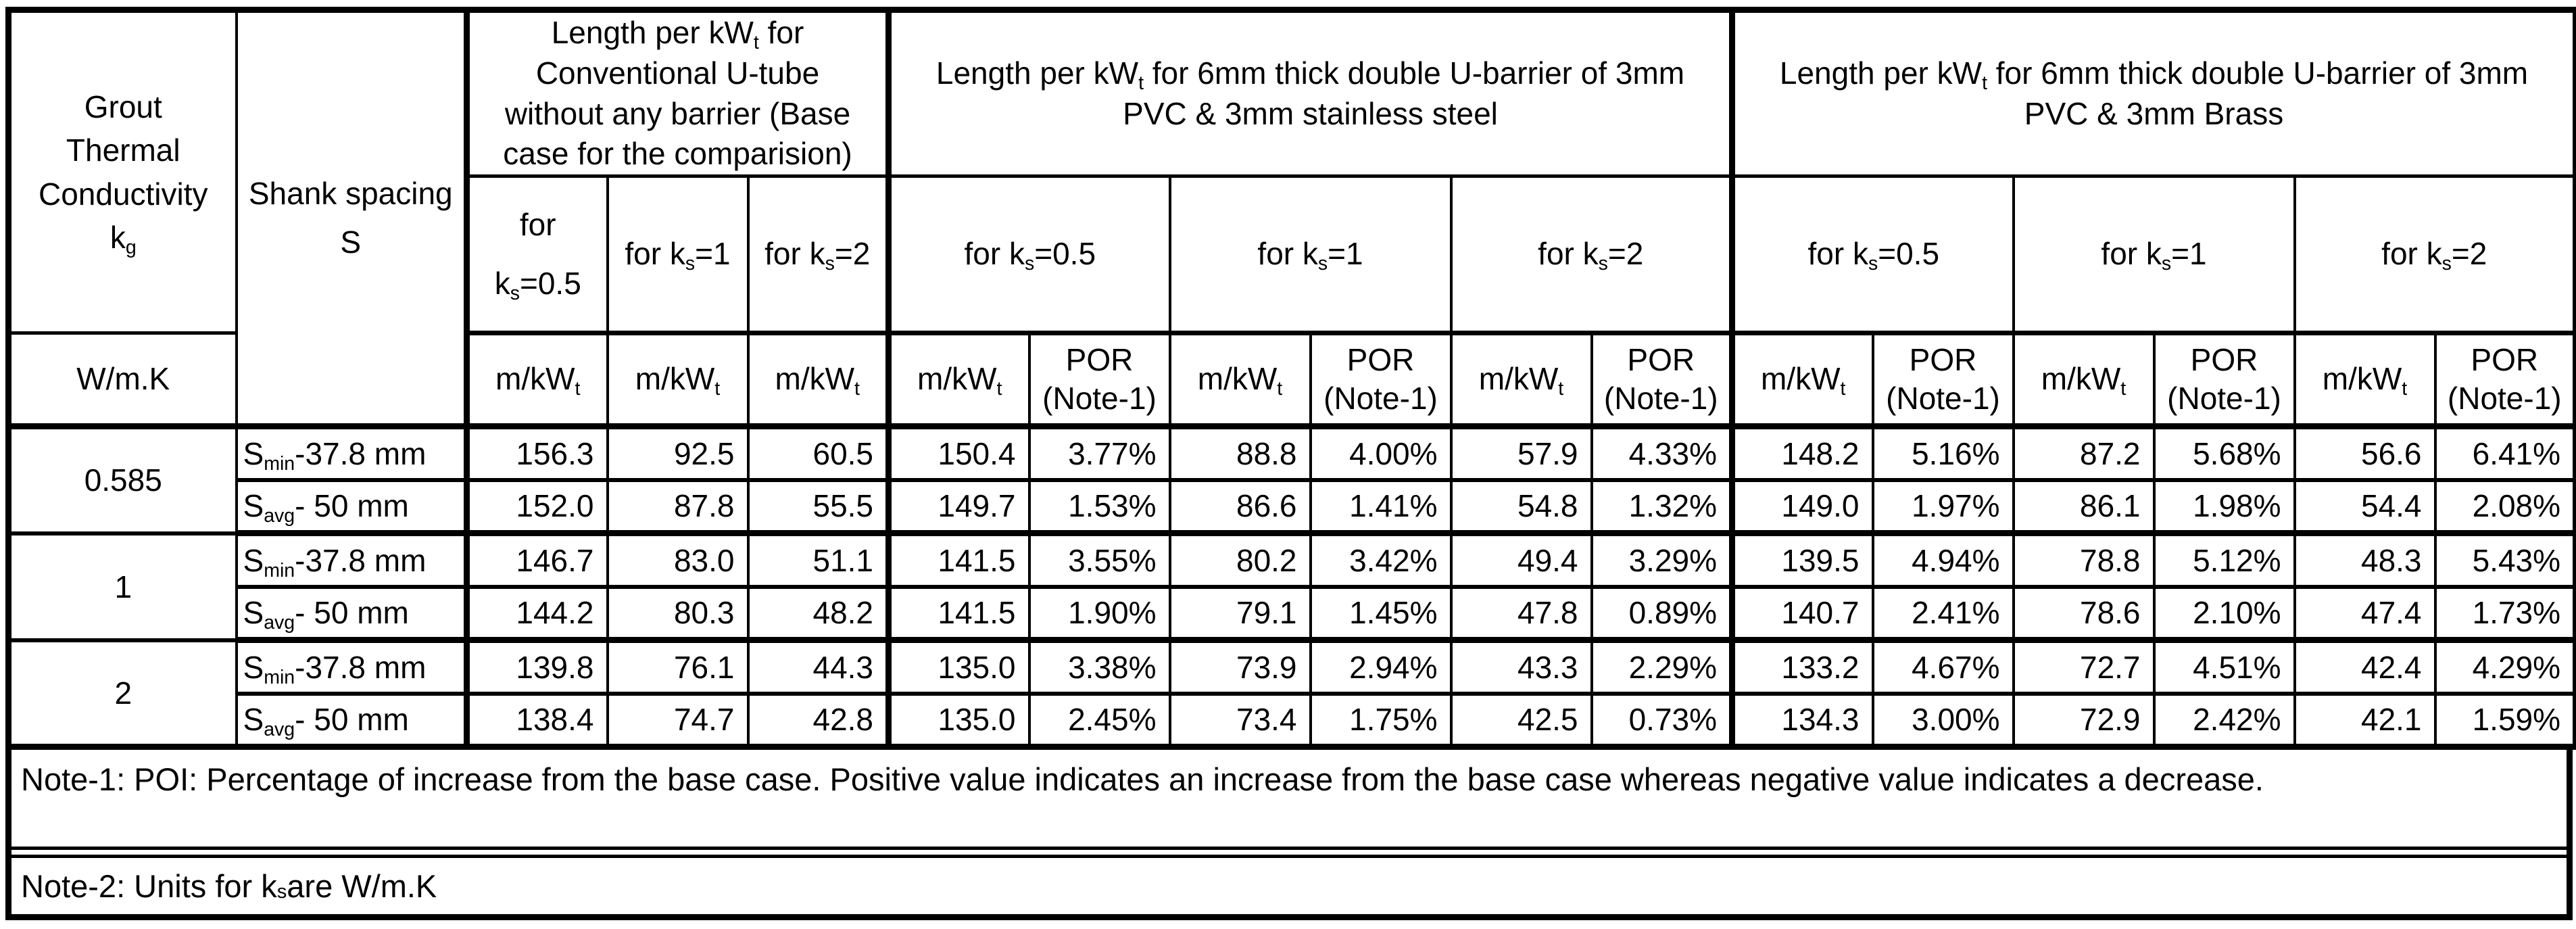  Describe the element at coordinates (1943, 560) in the screenshot. I see `brass-barrier-value: 4.94%` at that location.